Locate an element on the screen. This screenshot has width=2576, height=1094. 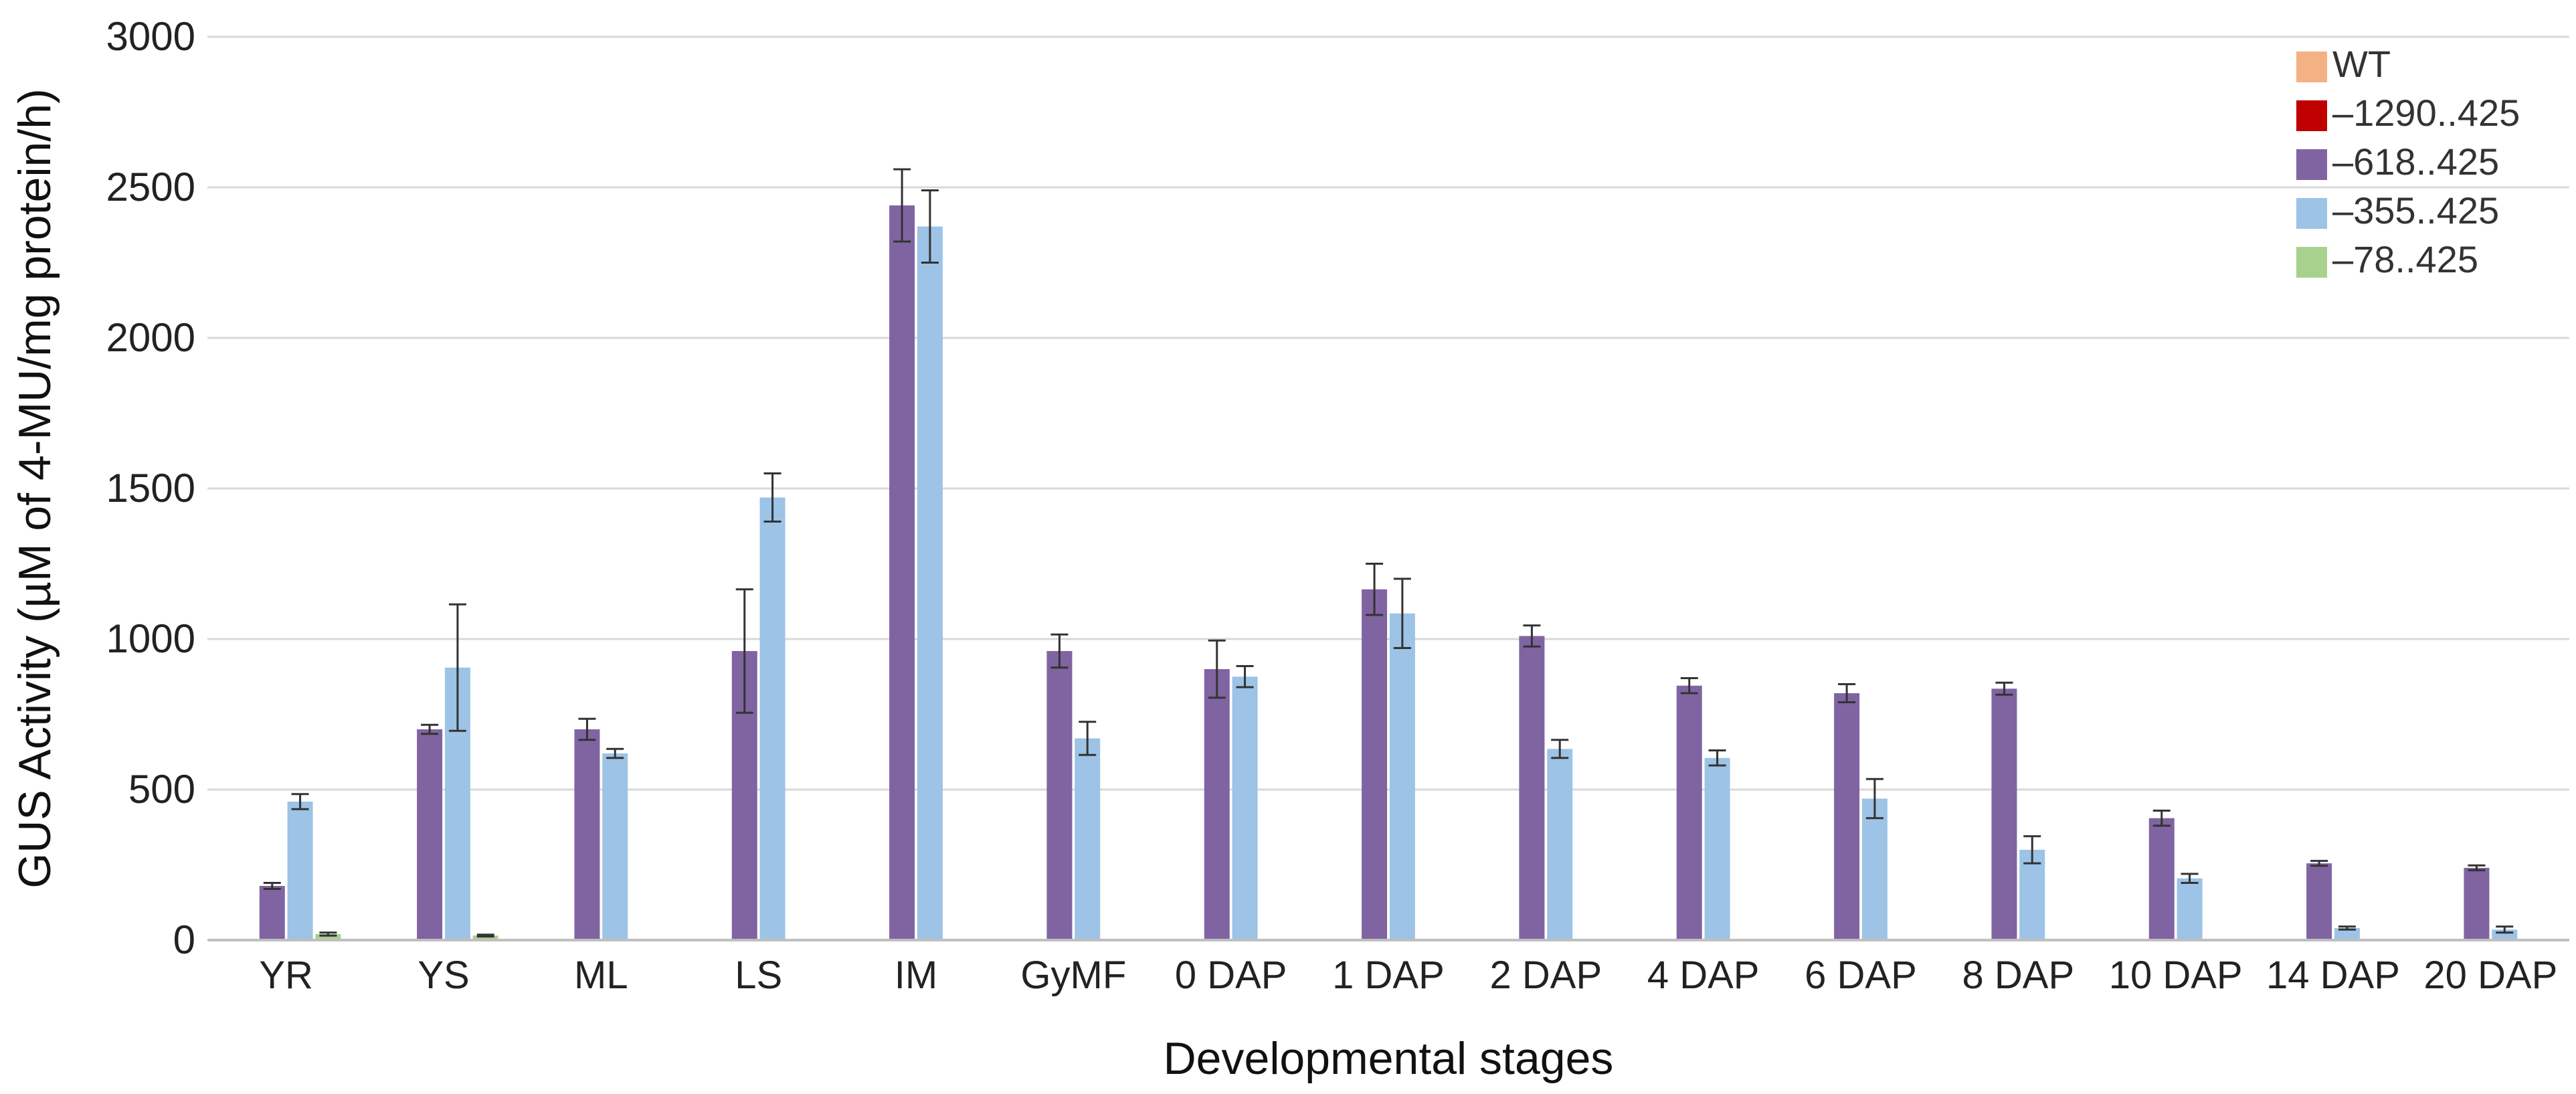
x-tick-label: LS is located at coordinates (759, 975).